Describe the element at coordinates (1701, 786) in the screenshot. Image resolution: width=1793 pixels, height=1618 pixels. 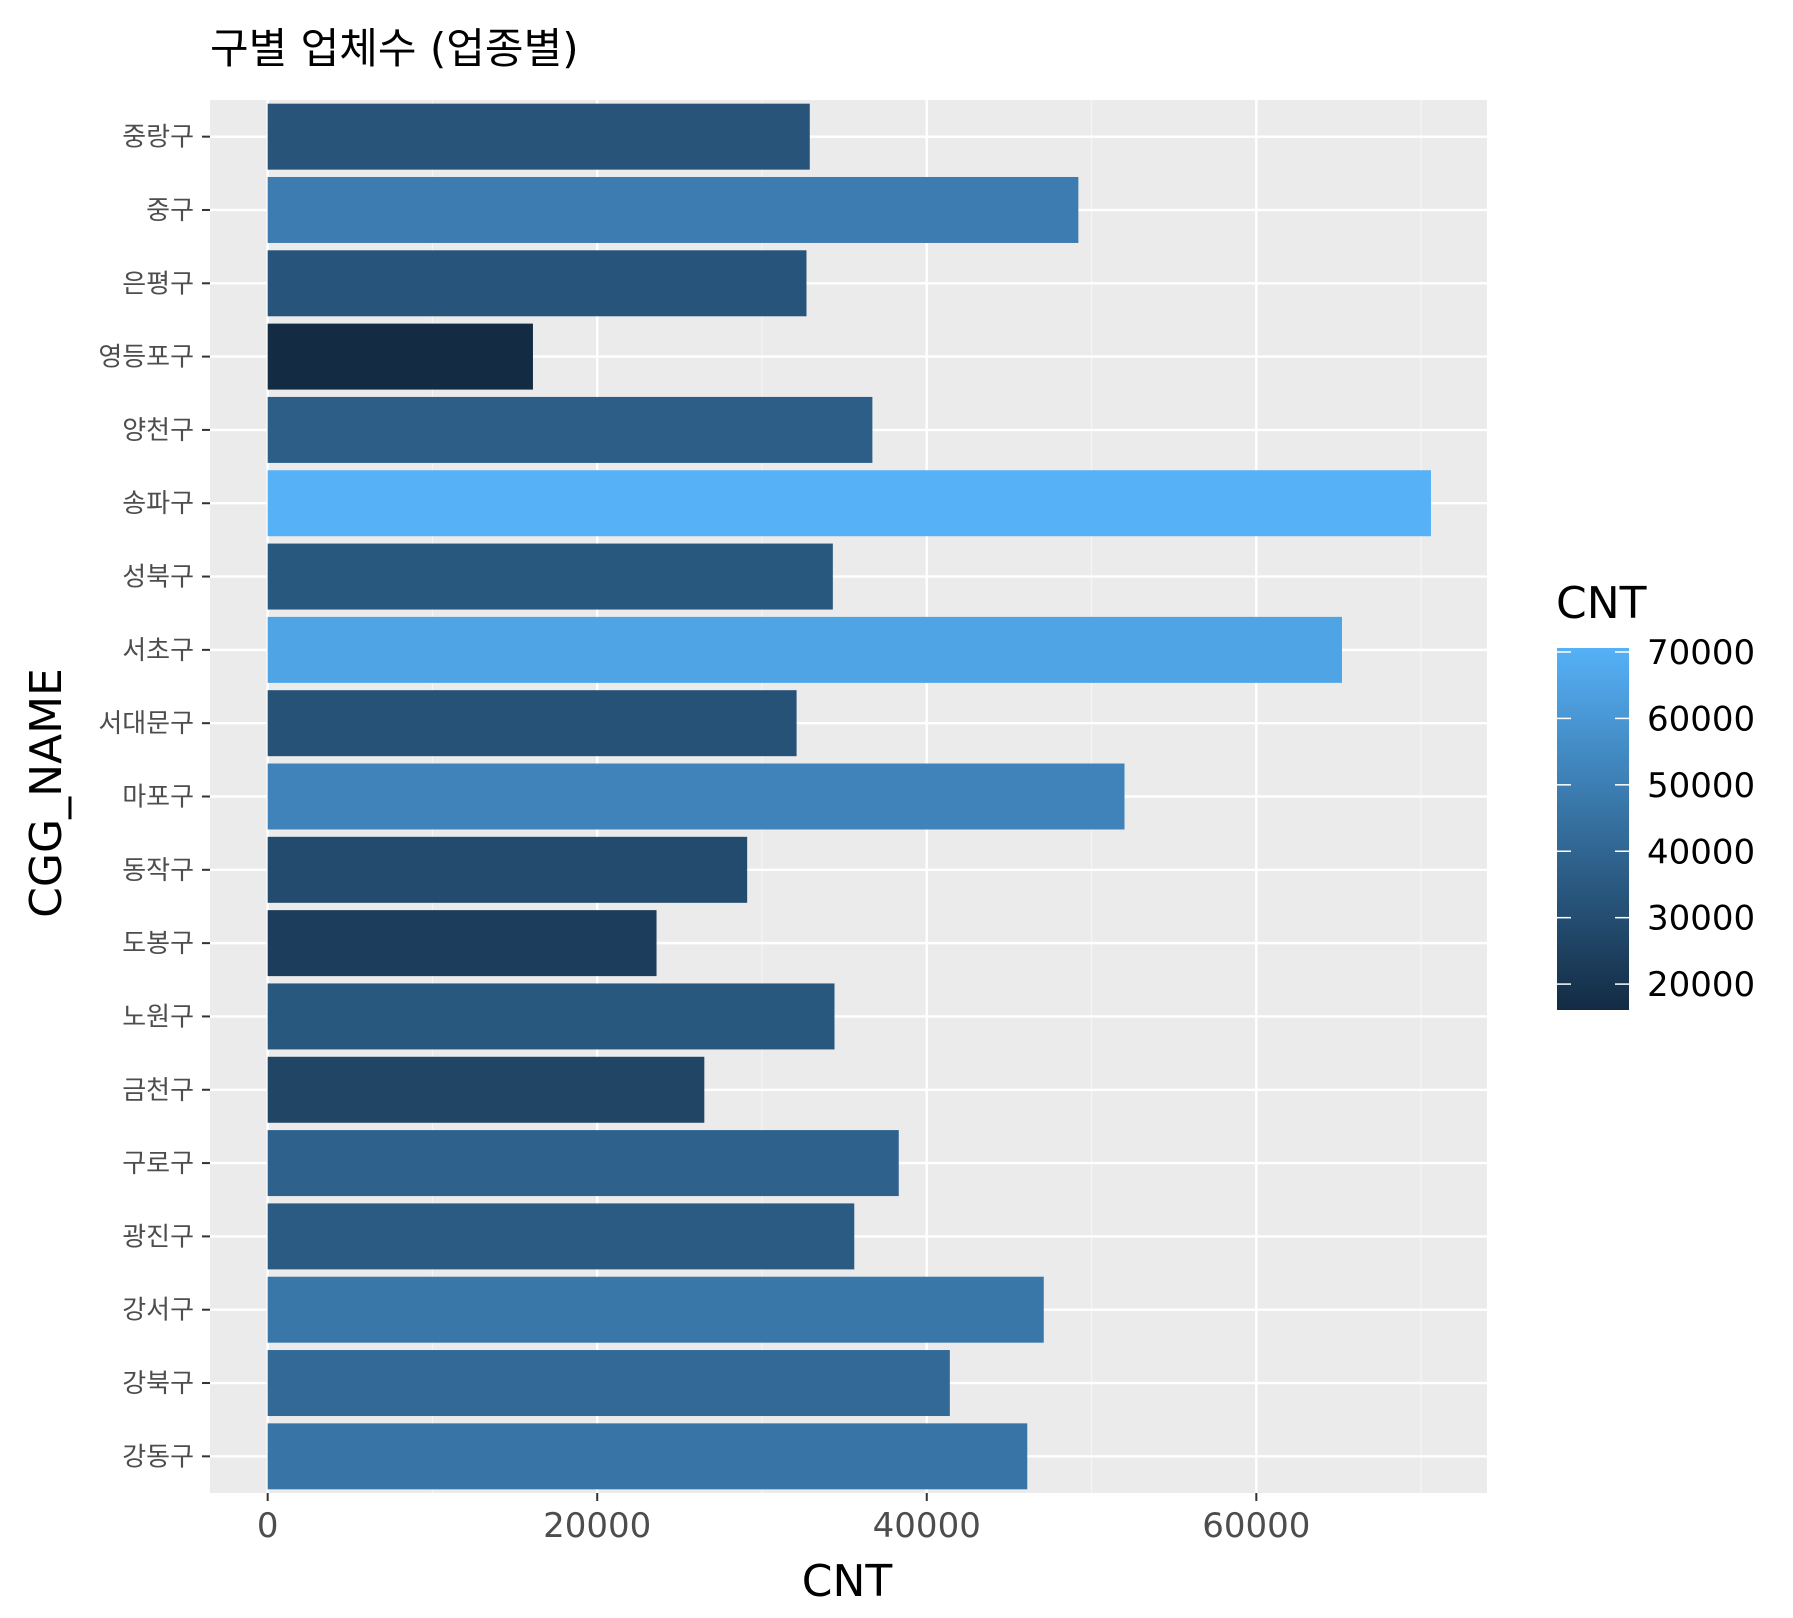
I see `legend-tick-label: 50000` at that location.